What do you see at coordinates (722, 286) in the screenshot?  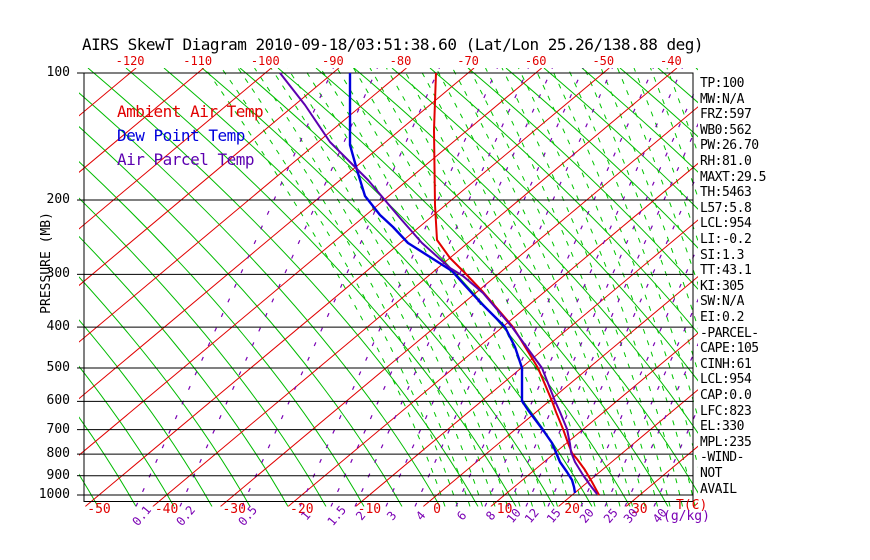 I see `stat-line: KI:305` at bounding box center [722, 286].